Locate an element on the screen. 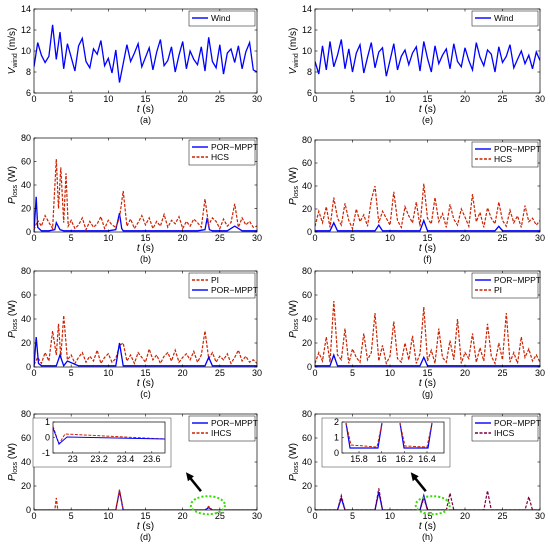  inset-x-tick-label-d-2: 23.4 is located at coordinates (126, 459).